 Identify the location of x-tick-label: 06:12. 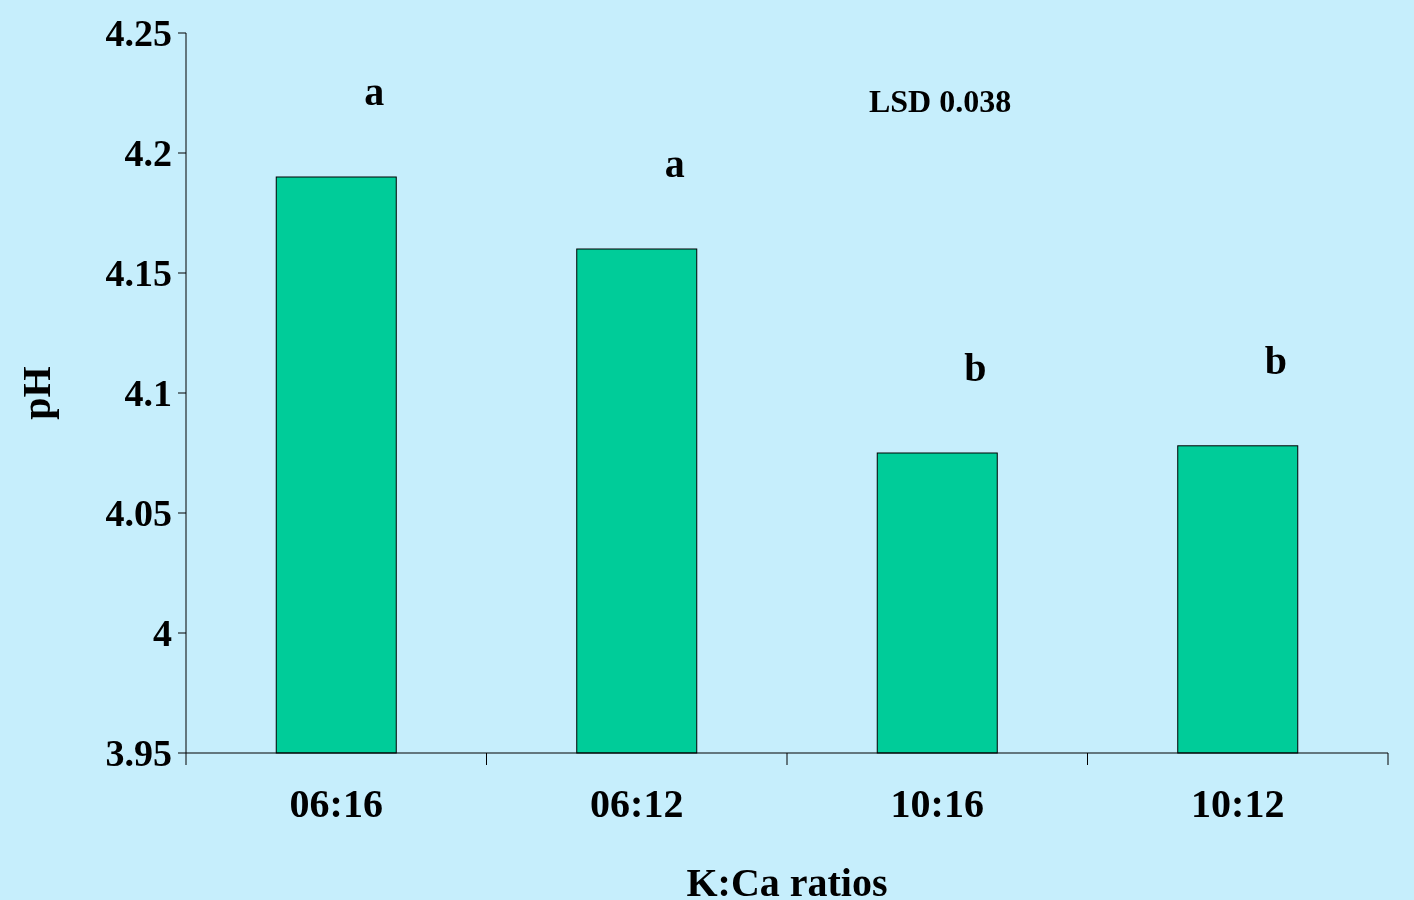
(637, 803).